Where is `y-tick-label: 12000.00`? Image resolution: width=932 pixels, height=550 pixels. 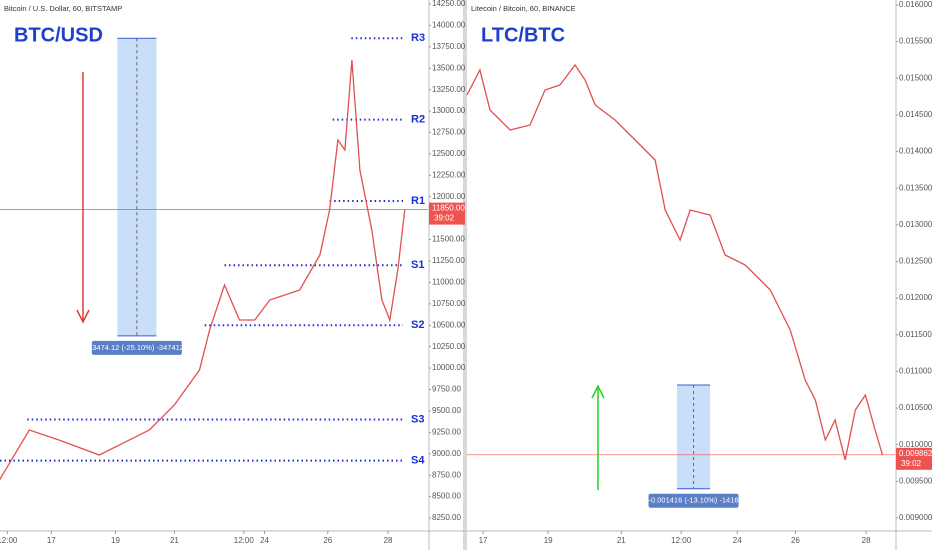 y-tick-label: 12000.00 is located at coordinates (449, 196).